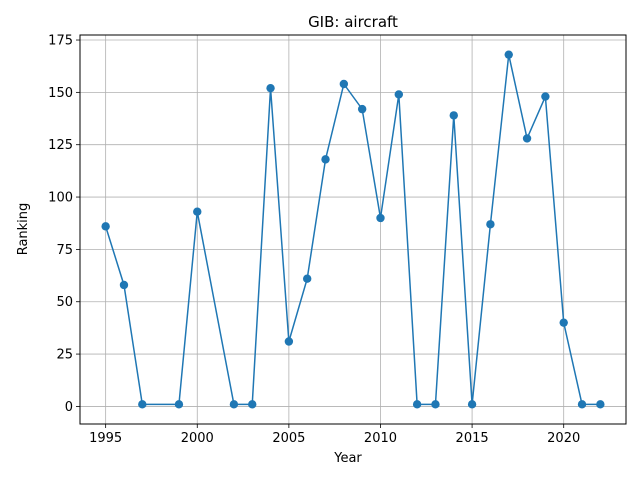  What do you see at coordinates (64, 355) in the screenshot?
I see `y-tick-label: 25` at bounding box center [64, 355].